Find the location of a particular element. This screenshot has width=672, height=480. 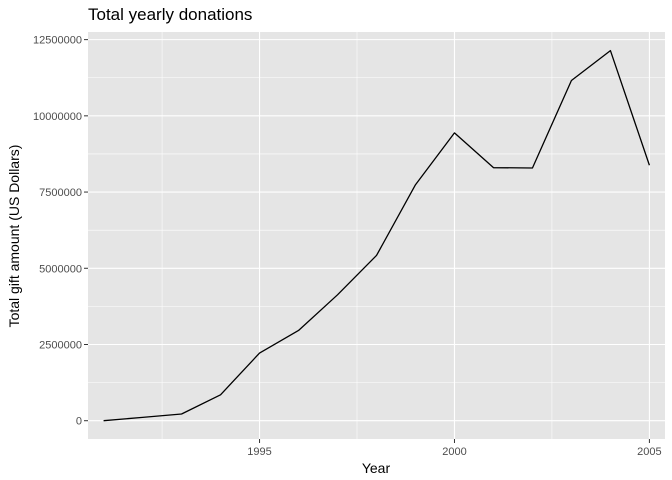

x-tick-label: 2005 is located at coordinates (649, 452).